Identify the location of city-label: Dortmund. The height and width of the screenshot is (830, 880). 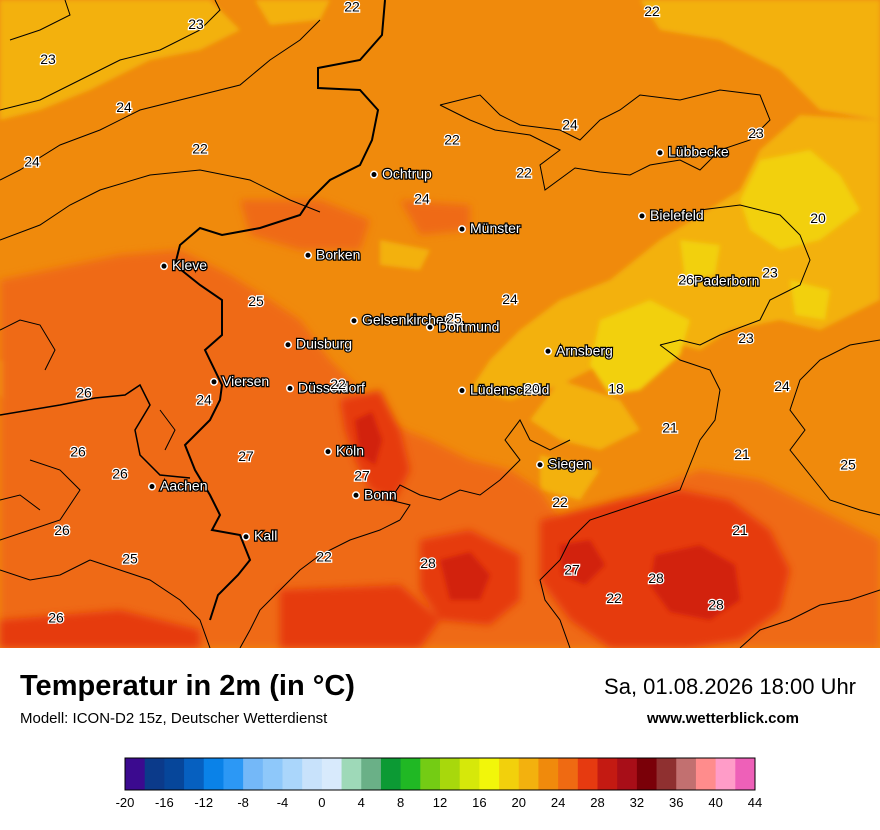
(468, 326).